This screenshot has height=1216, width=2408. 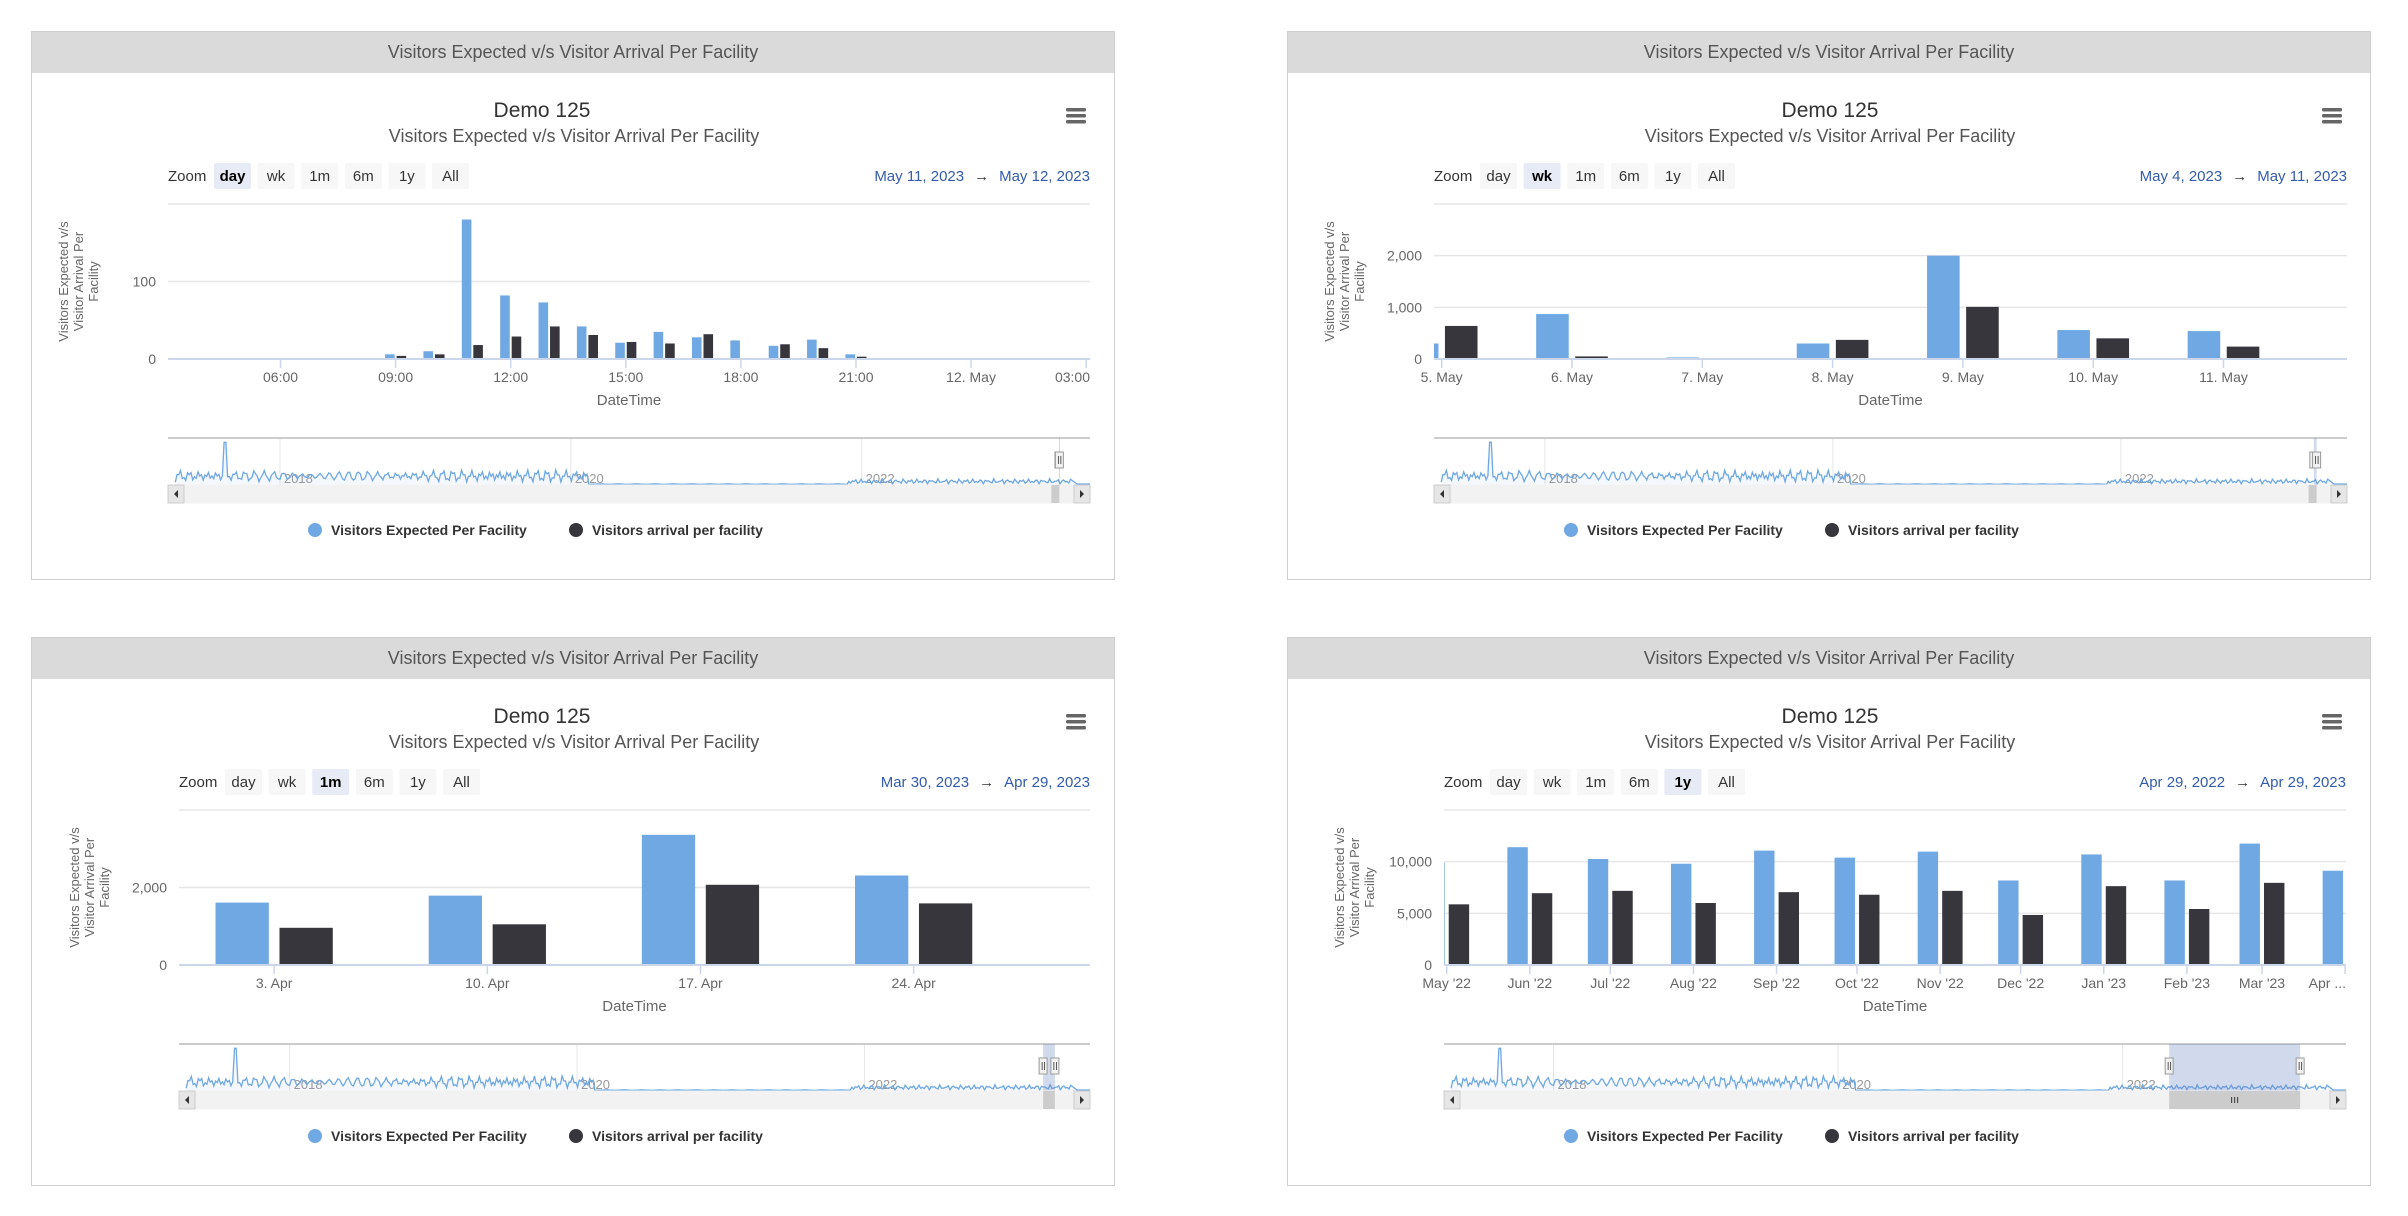 I want to click on range-to-input: May 12, 2023, so click(x=1044, y=176).